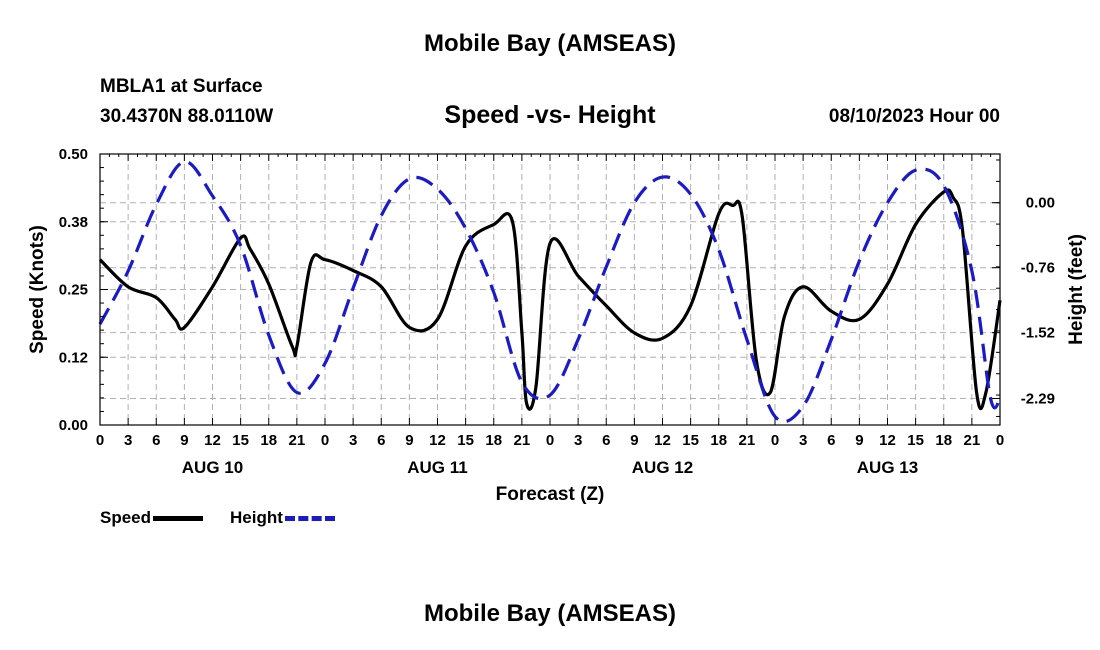 This screenshot has width=1100, height=650. Describe the element at coordinates (914, 116) in the screenshot. I see `forecast-datetime: 08/10/2023 Hour 00` at that location.